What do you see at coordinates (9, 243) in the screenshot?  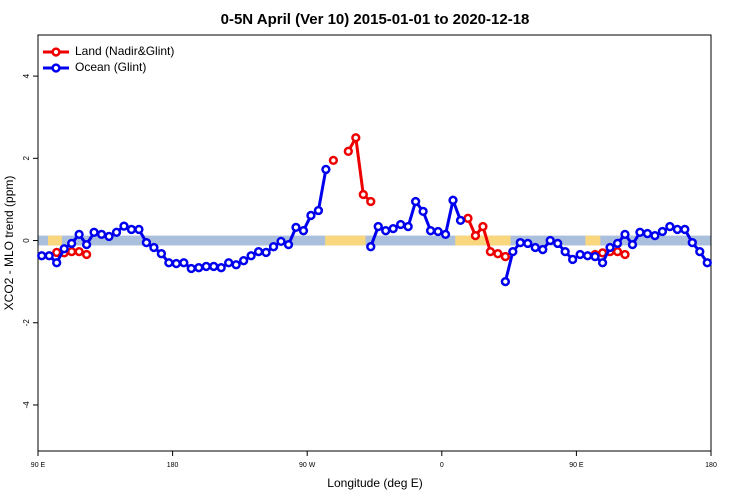 I see `y-axis-label: XCO2 - MLO trend (ppm)` at bounding box center [9, 243].